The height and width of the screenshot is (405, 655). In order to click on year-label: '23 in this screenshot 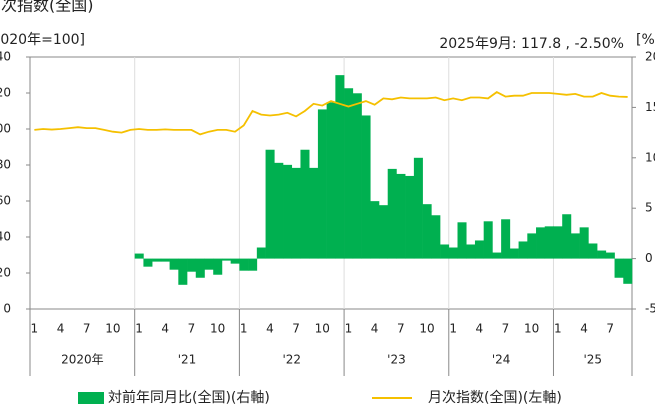, I will do `click(396, 360)`.